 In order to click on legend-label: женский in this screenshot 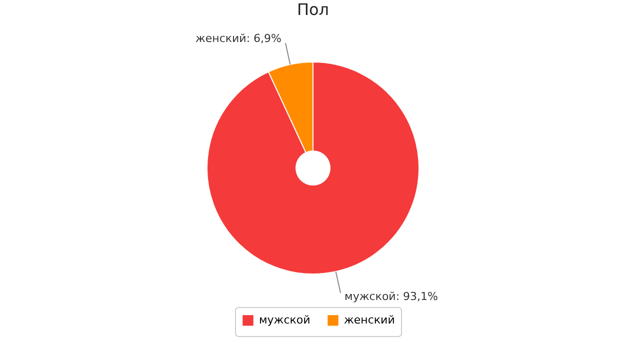, I will do `click(369, 319)`.